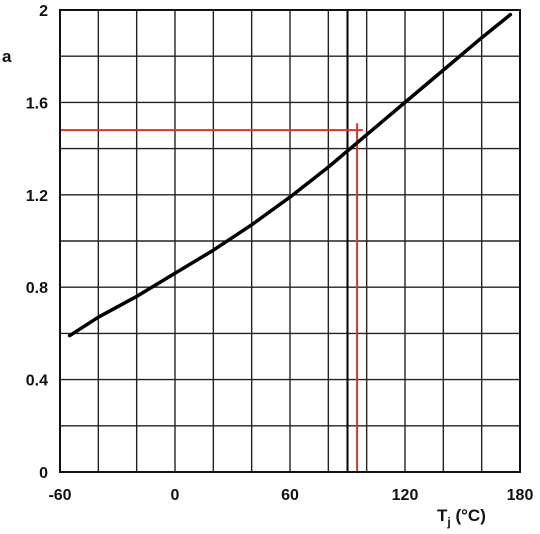 The image size is (540, 534). Describe the element at coordinates (405, 495) in the screenshot. I see `x-tick-label: 120` at that location.